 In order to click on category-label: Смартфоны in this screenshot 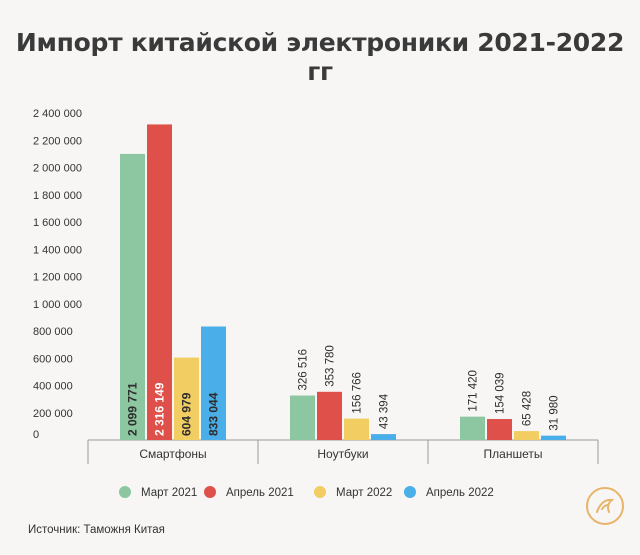, I will do `click(172, 454)`.